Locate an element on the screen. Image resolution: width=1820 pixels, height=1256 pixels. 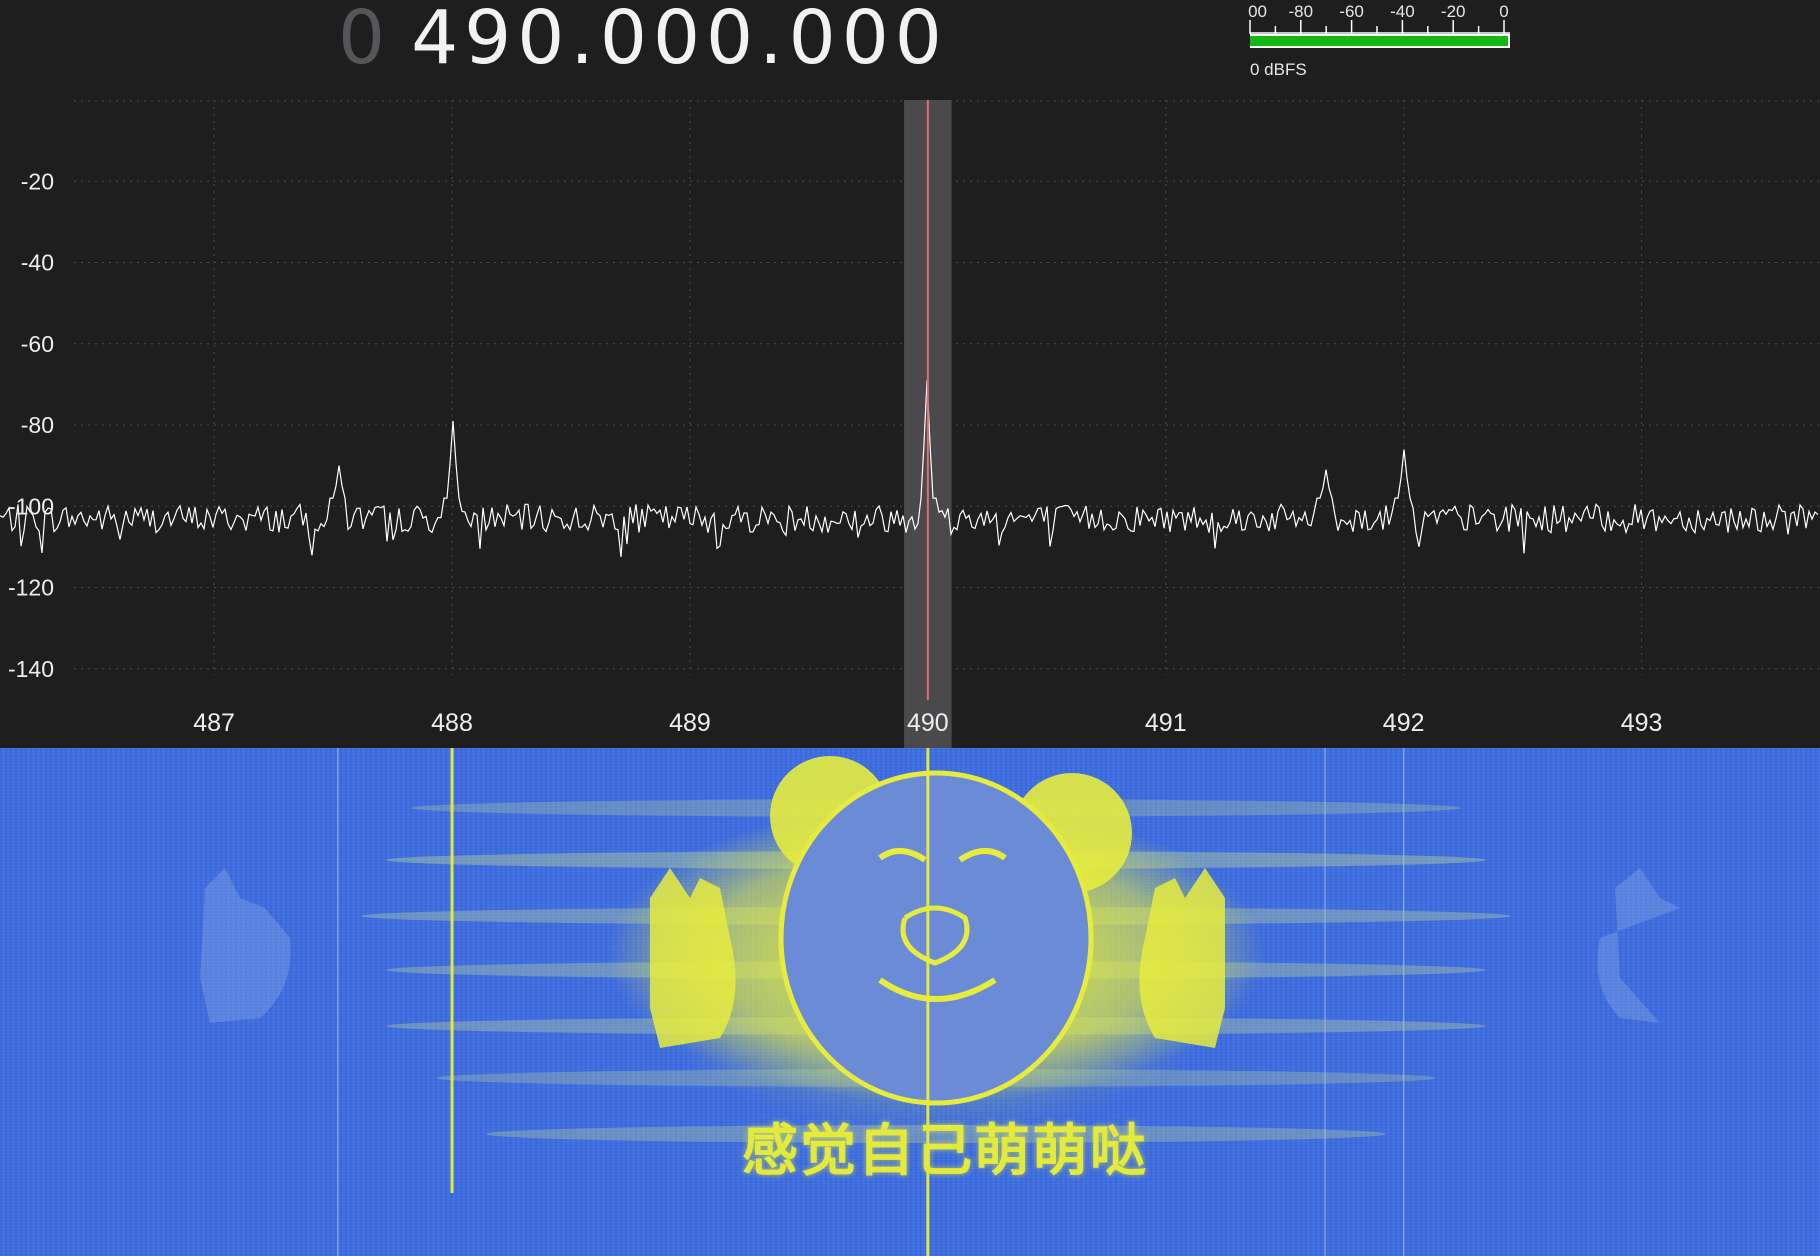
meter-tick-label: -20 is located at coordinates (1453, 11).